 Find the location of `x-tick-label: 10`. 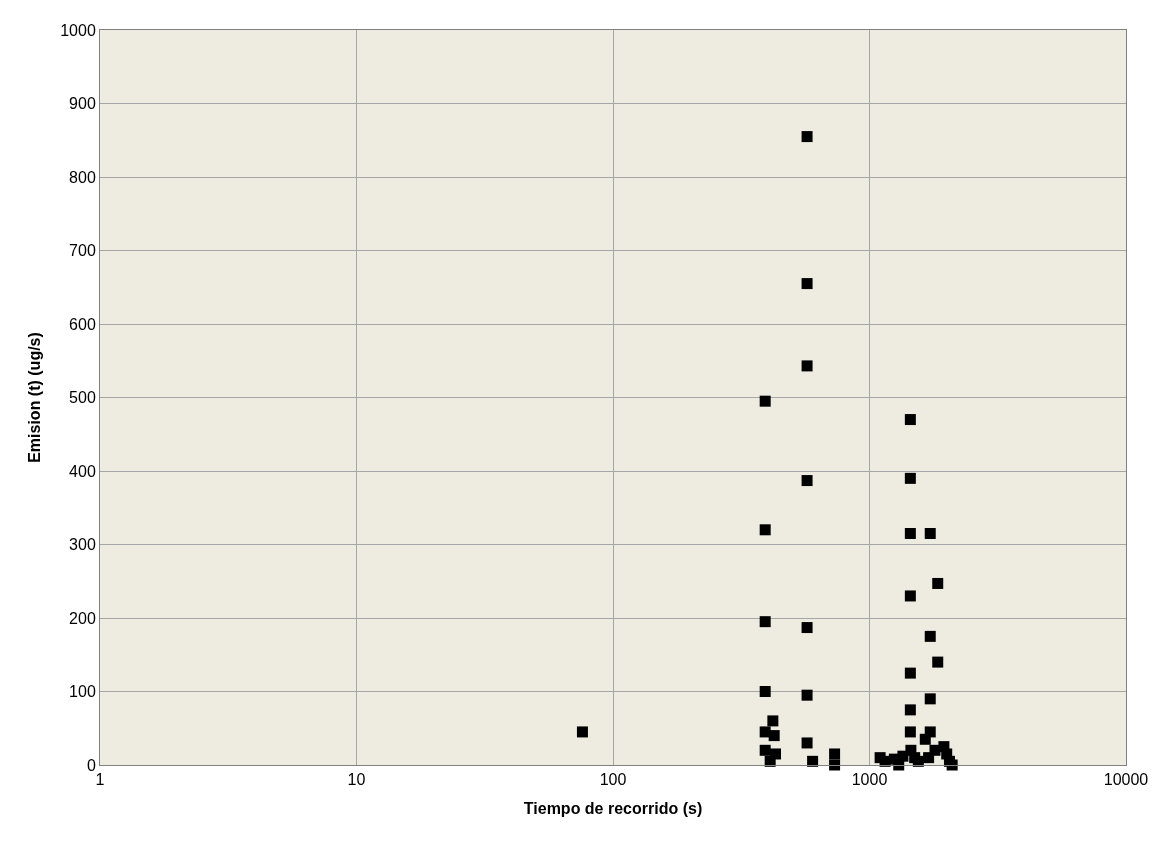

x-tick-label: 10 is located at coordinates (356, 780).